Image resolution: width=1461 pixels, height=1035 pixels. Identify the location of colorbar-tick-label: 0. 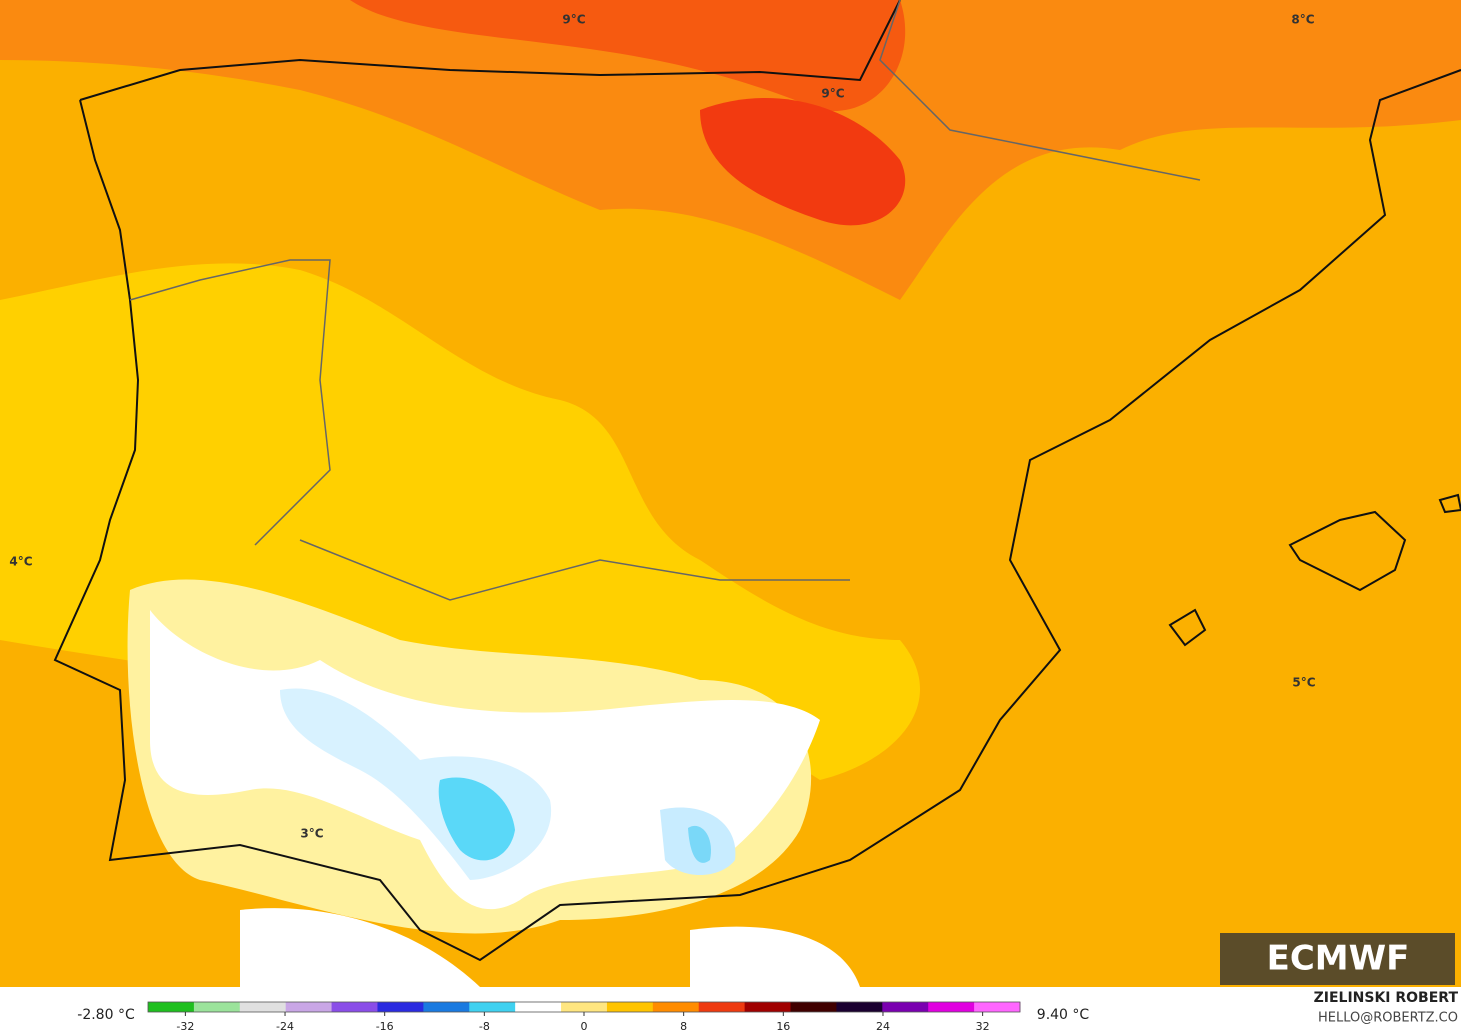
(584, 1026).